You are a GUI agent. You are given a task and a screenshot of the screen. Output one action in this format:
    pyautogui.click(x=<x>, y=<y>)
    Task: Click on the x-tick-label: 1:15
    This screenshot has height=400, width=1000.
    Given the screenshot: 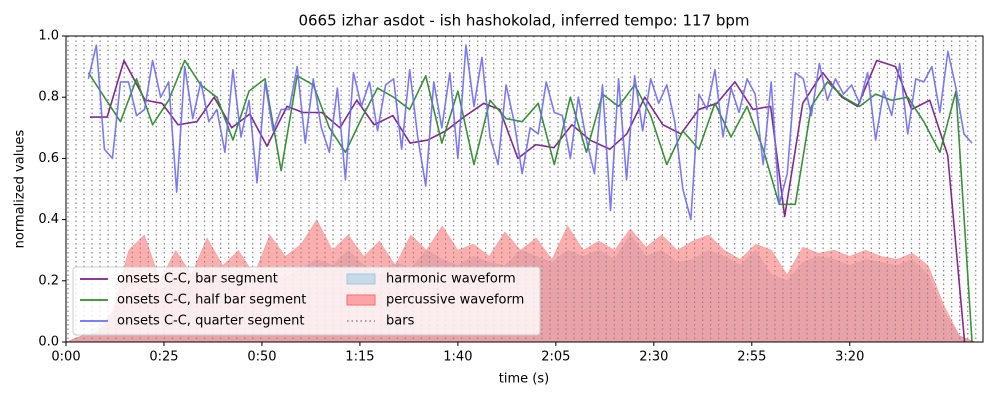 What is the action you would take?
    pyautogui.click(x=359, y=357)
    